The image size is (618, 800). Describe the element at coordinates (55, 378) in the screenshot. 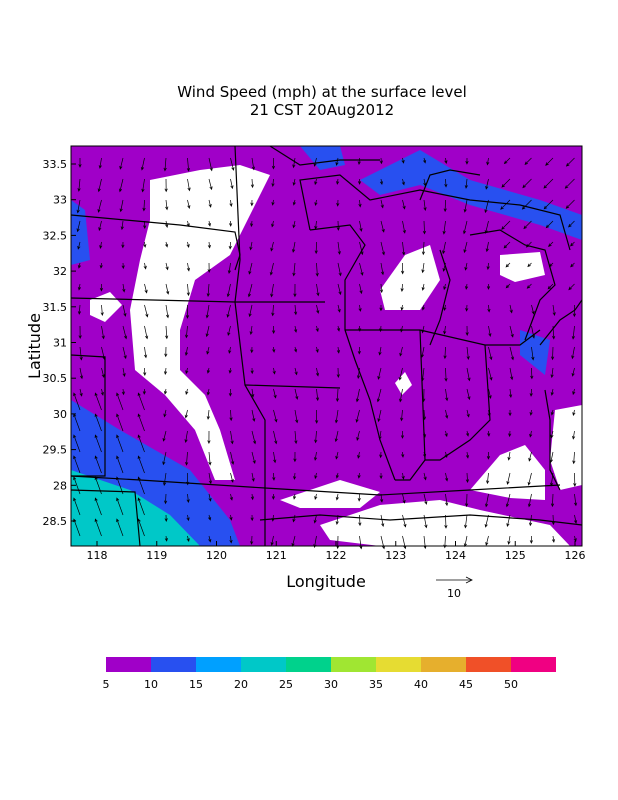

I see `y-tick-label: 30.5` at that location.